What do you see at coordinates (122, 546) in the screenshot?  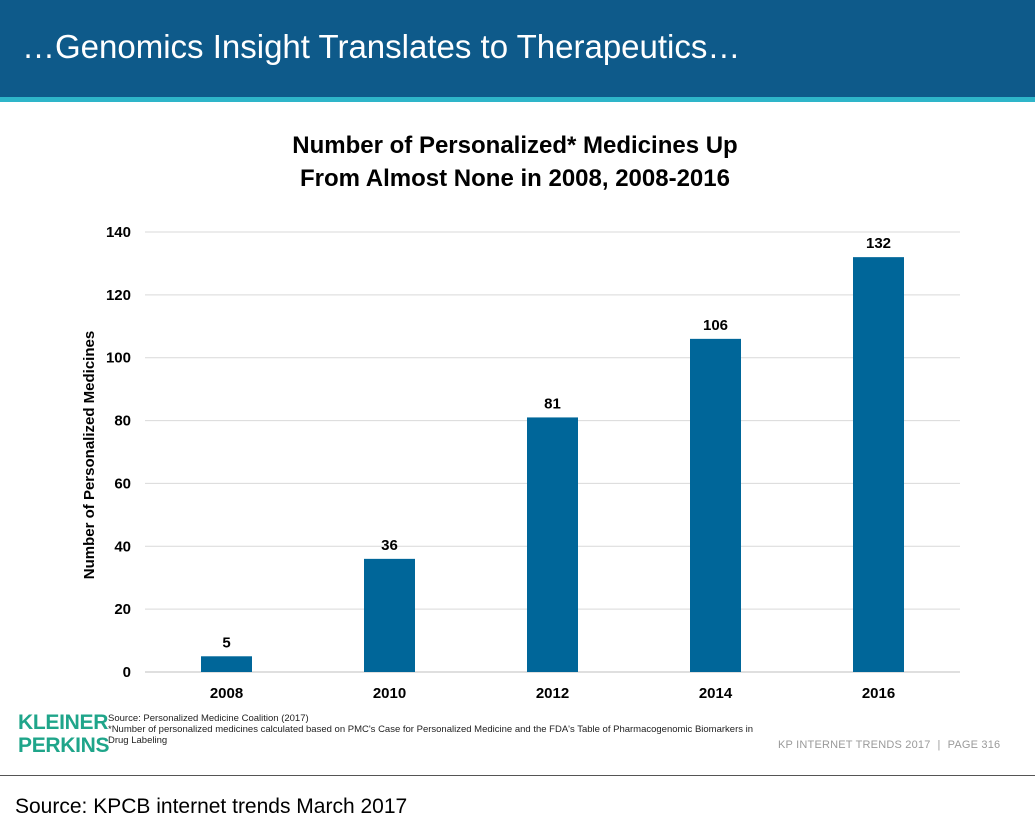 I see `y-tick-label: 40` at bounding box center [122, 546].